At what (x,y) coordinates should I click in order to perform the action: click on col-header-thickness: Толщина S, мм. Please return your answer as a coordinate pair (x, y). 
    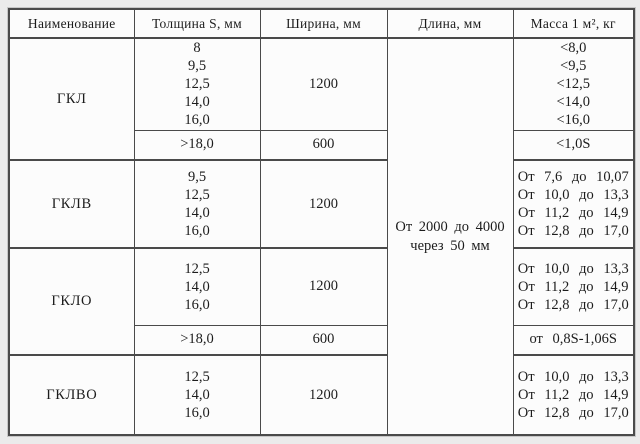
    Looking at the image, I should click on (197, 23).